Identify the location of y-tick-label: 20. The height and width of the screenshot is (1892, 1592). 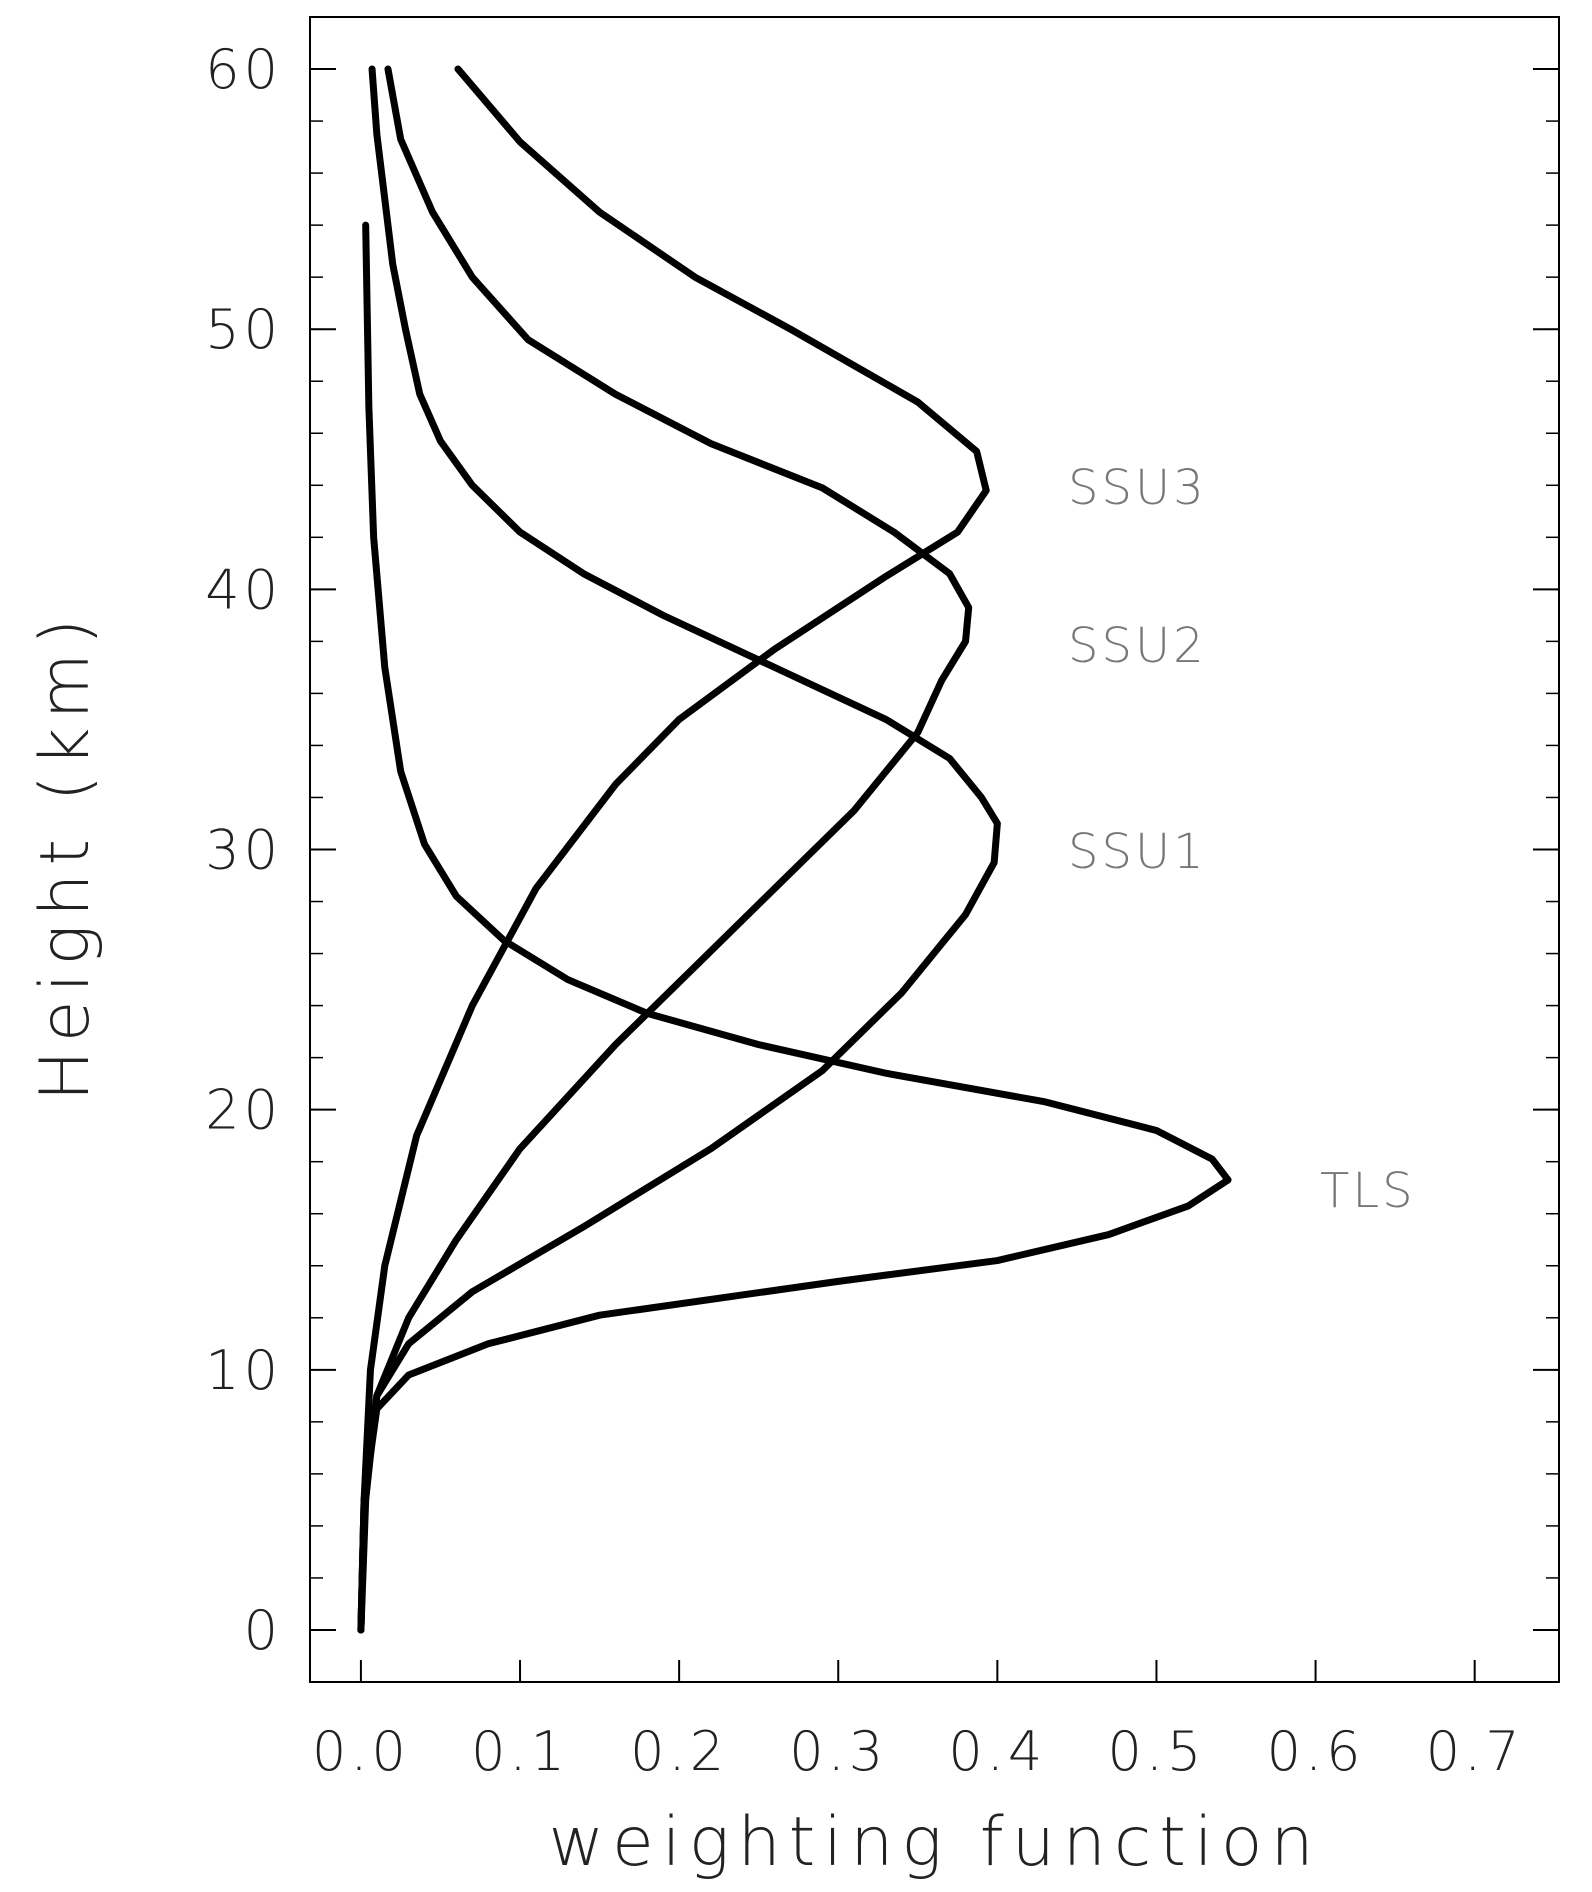
(243, 1110).